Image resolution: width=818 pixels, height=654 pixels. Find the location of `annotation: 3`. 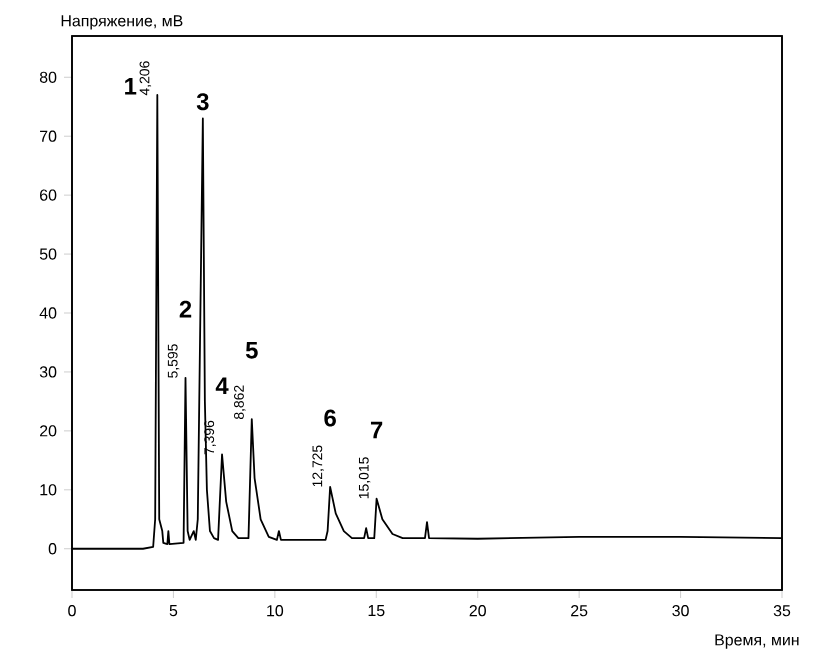

annotation: 3 is located at coordinates (202, 102).